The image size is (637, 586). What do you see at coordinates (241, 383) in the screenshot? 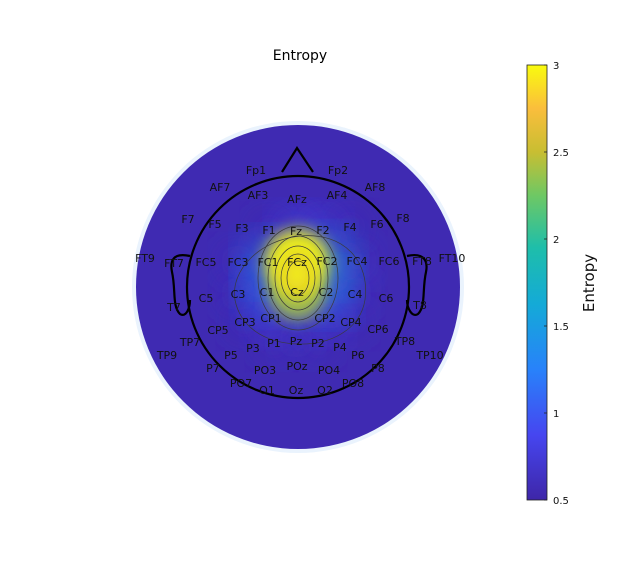
I see `electrode-label-po7: PO7` at bounding box center [241, 383].